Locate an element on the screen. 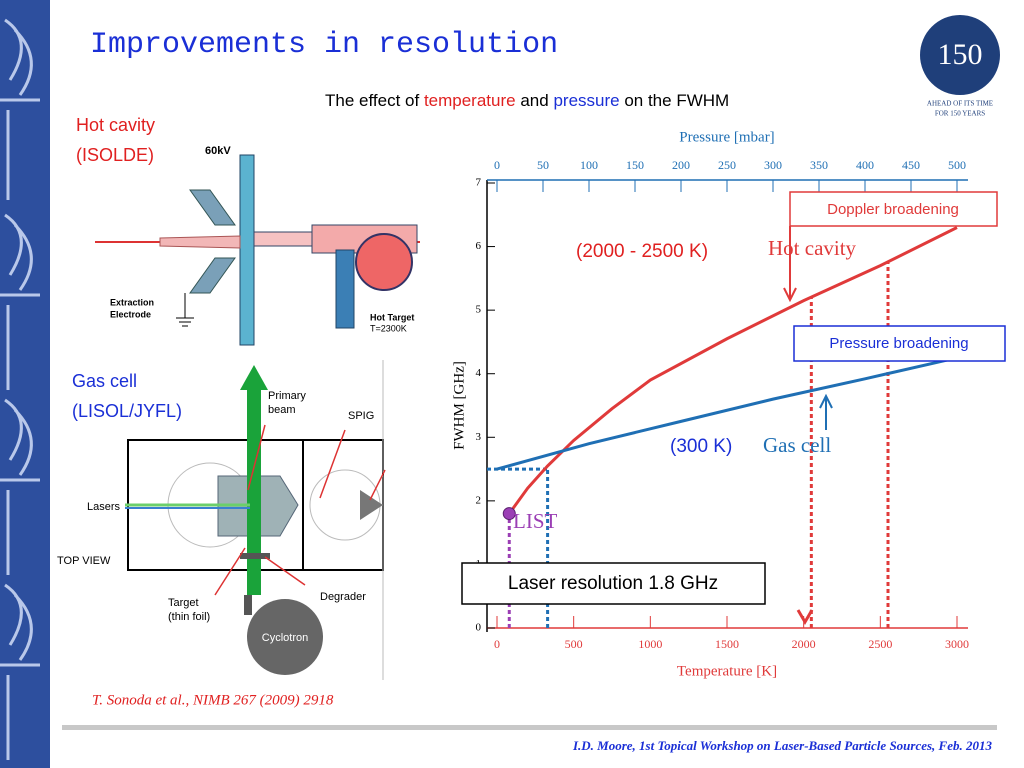  y-tick-label: 4 is located at coordinates (479, 373).